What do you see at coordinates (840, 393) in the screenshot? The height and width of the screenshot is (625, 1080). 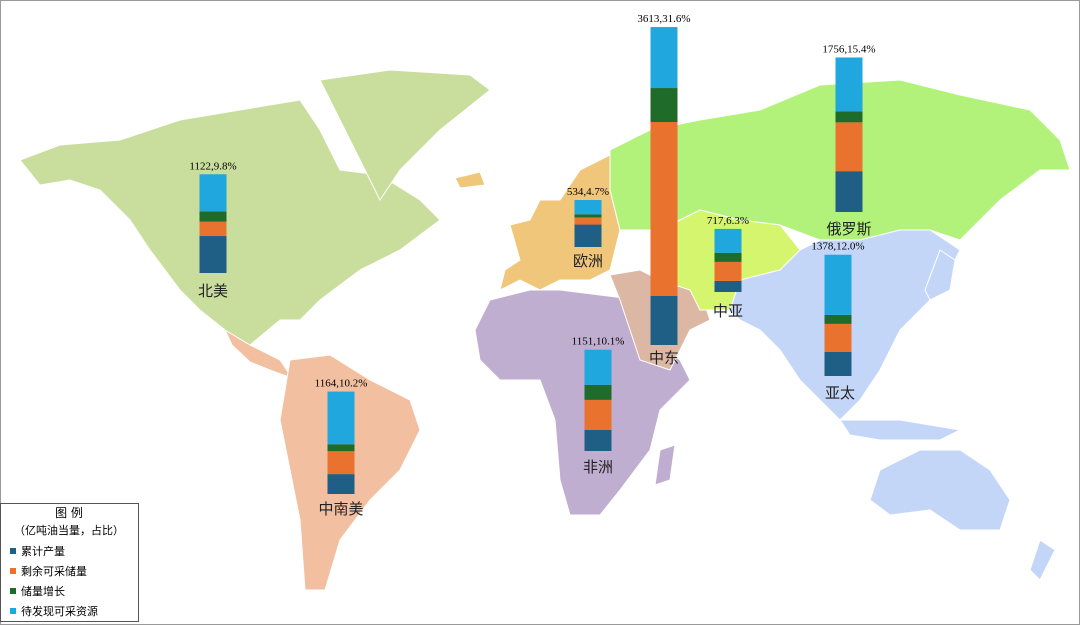 I see `region-name: 亚太` at bounding box center [840, 393].